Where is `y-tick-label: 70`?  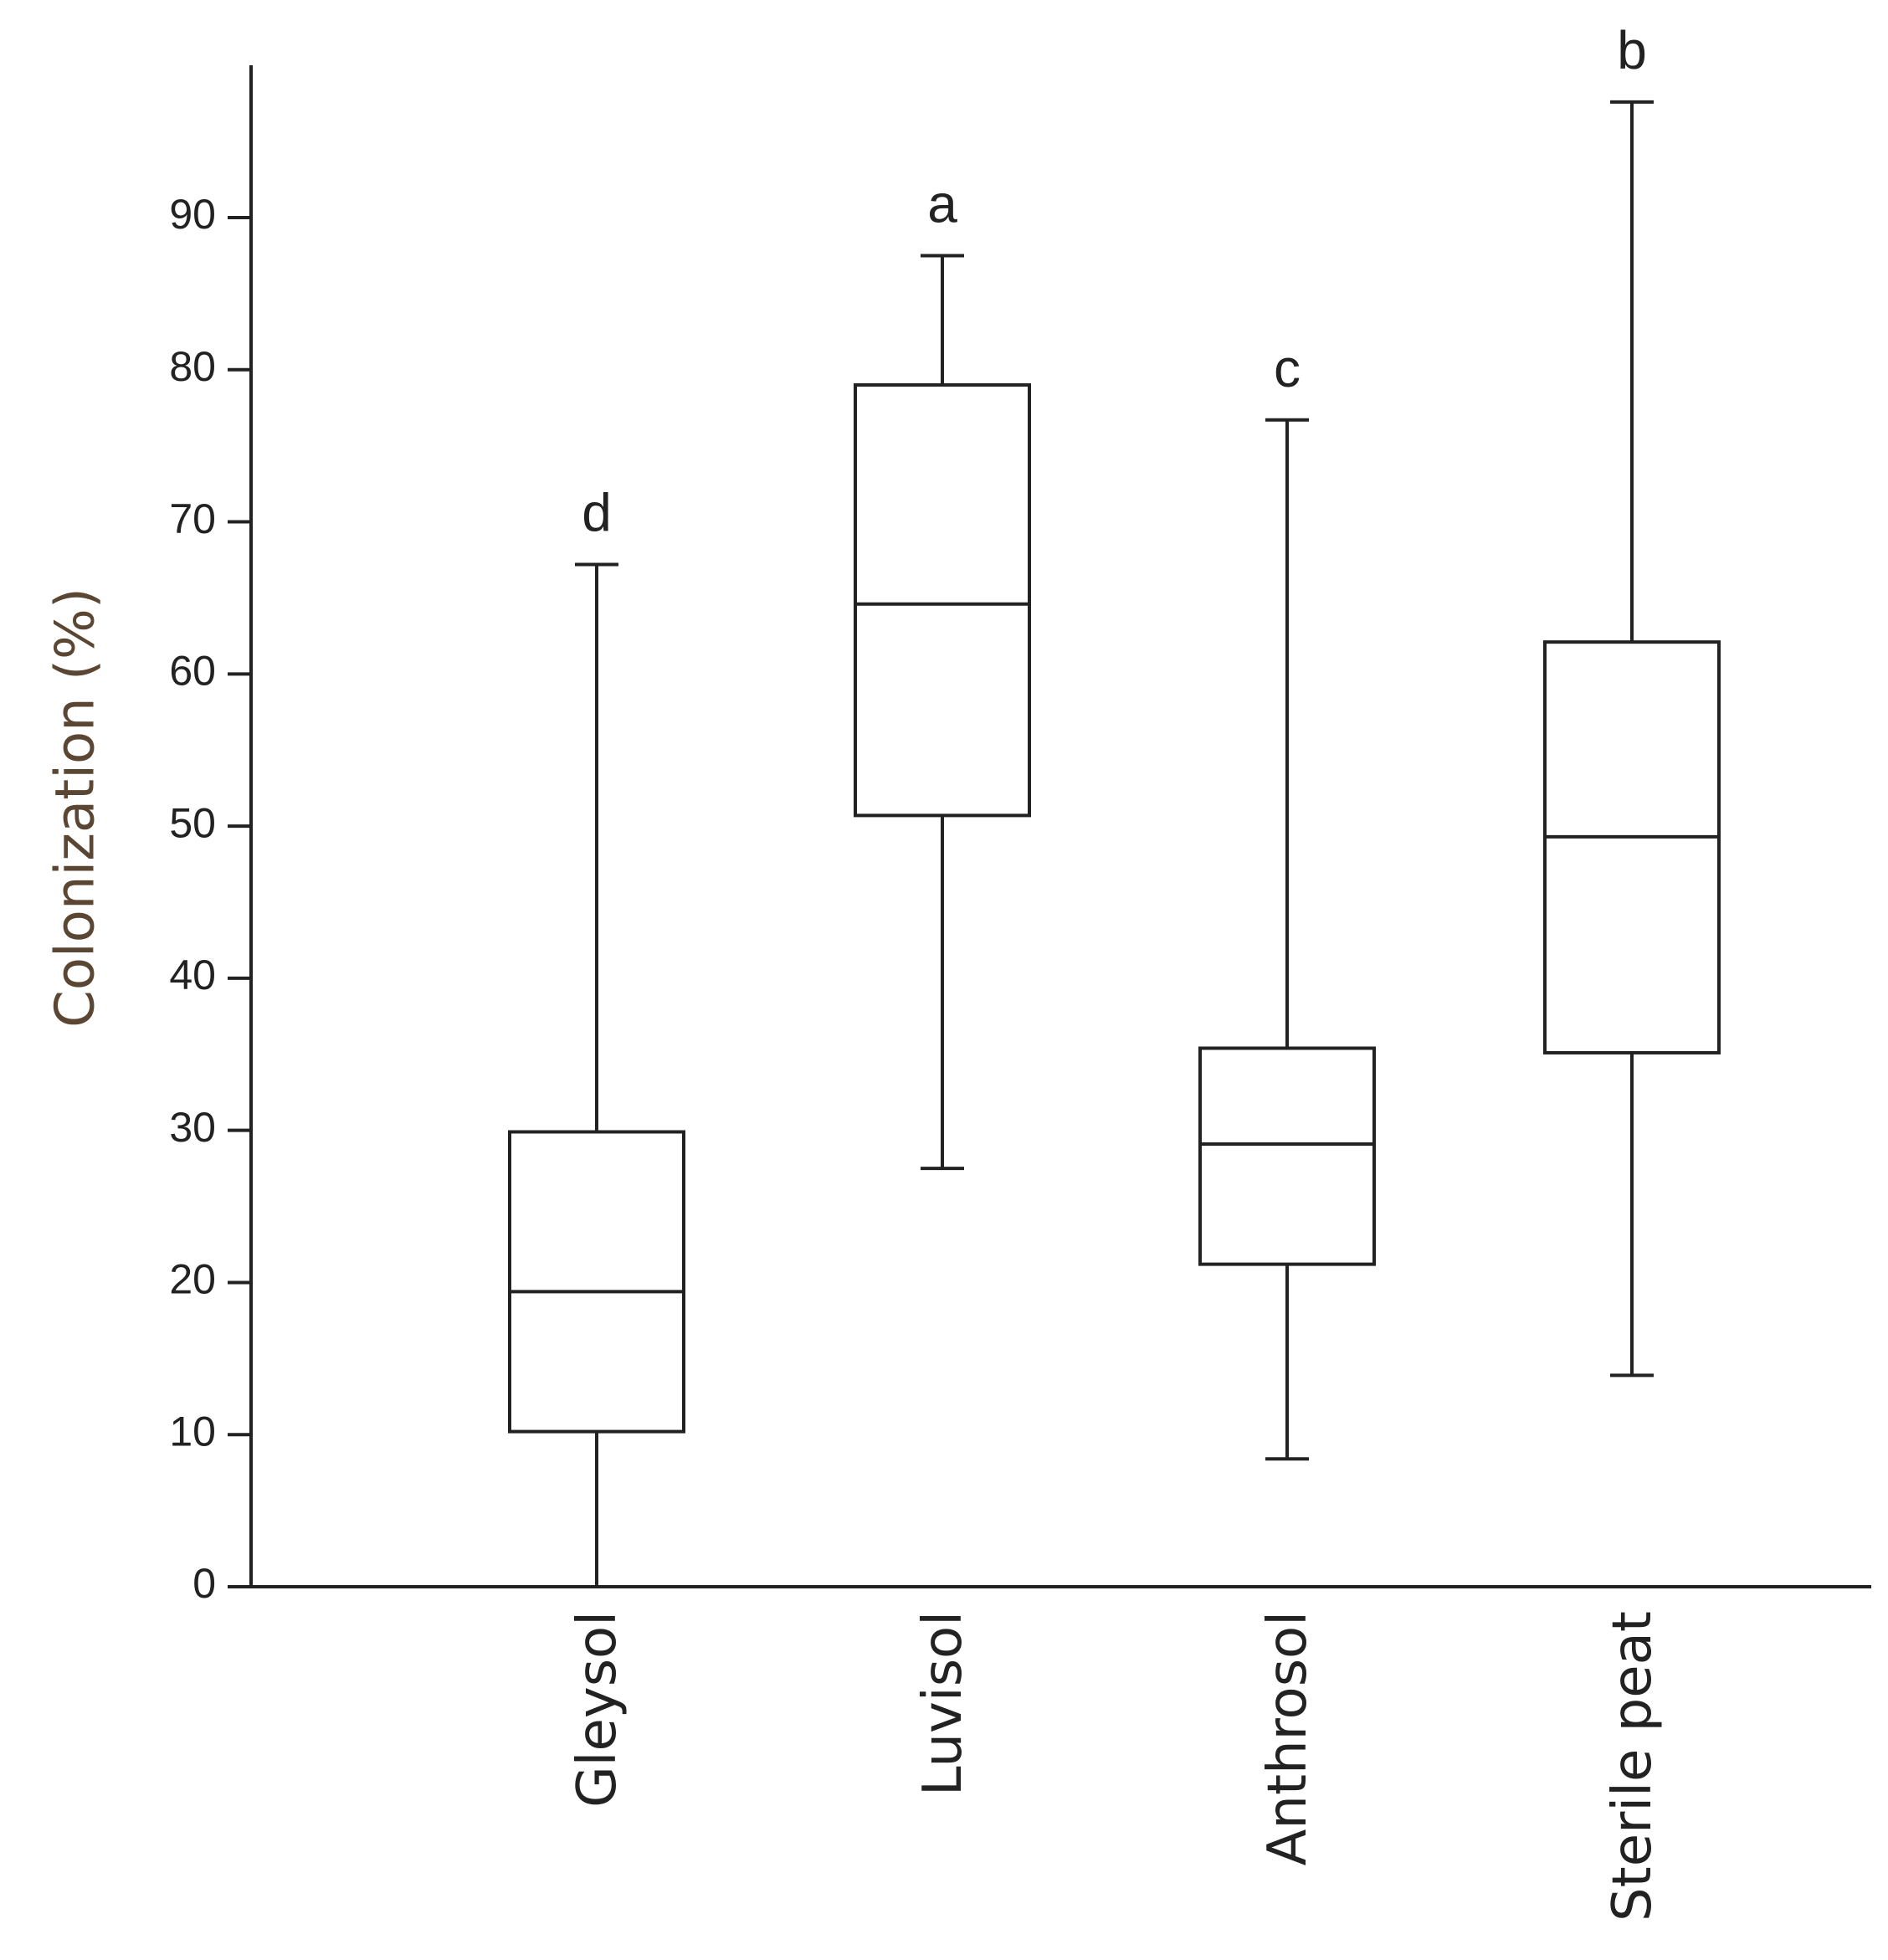 y-tick-label: 70 is located at coordinates (192, 518).